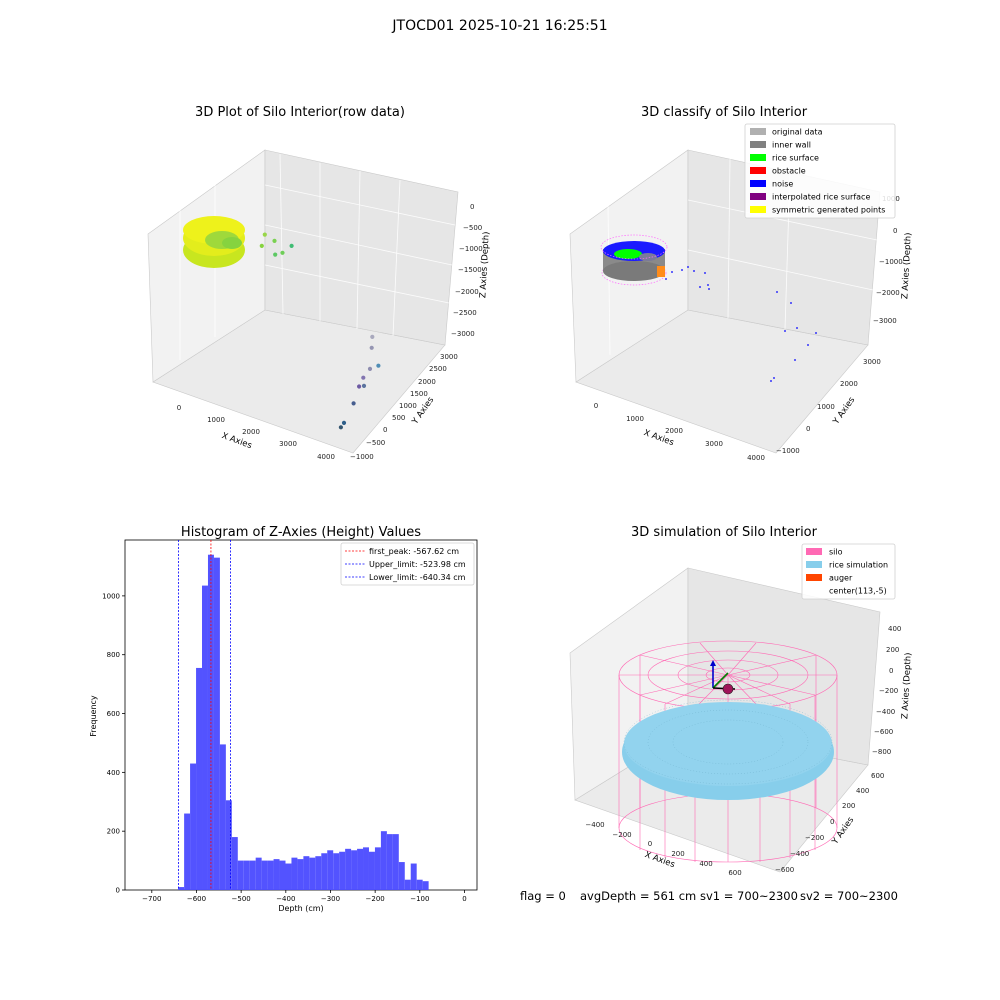 The image size is (1000, 1000). What do you see at coordinates (113, 773) in the screenshot?
I see `hist-ytick-label: 400` at bounding box center [113, 773].